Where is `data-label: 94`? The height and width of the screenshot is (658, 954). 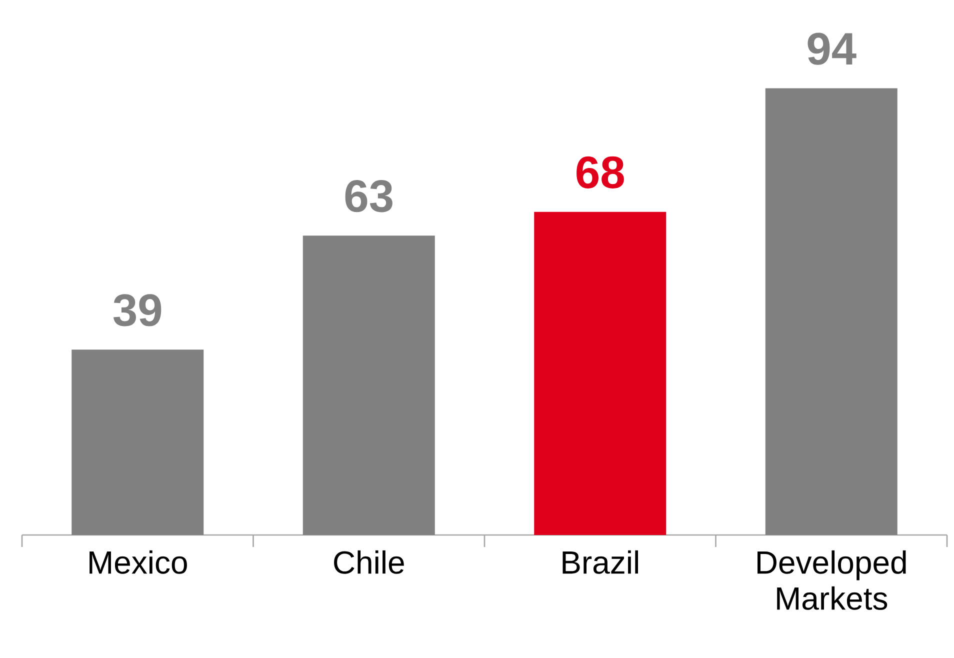
data-label: 94 is located at coordinates (832, 48).